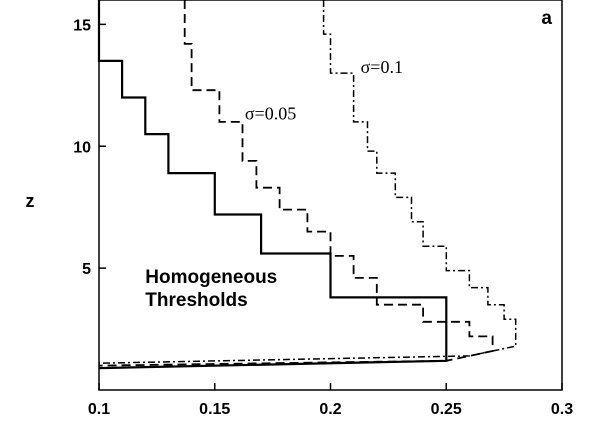  I want to click on y-tick-label: 10, so click(82, 147).